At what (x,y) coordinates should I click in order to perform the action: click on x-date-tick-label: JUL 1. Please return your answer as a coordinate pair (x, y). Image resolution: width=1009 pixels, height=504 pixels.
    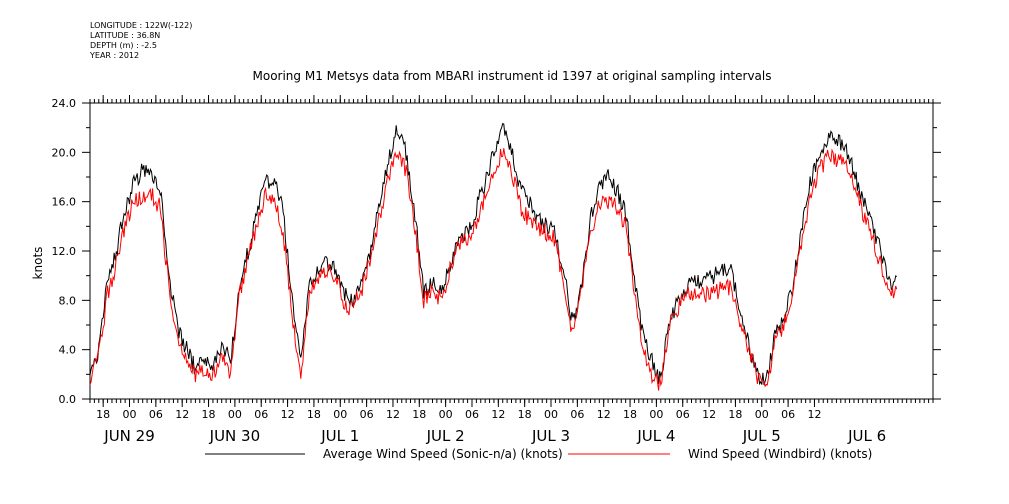
    Looking at the image, I should click on (339, 436).